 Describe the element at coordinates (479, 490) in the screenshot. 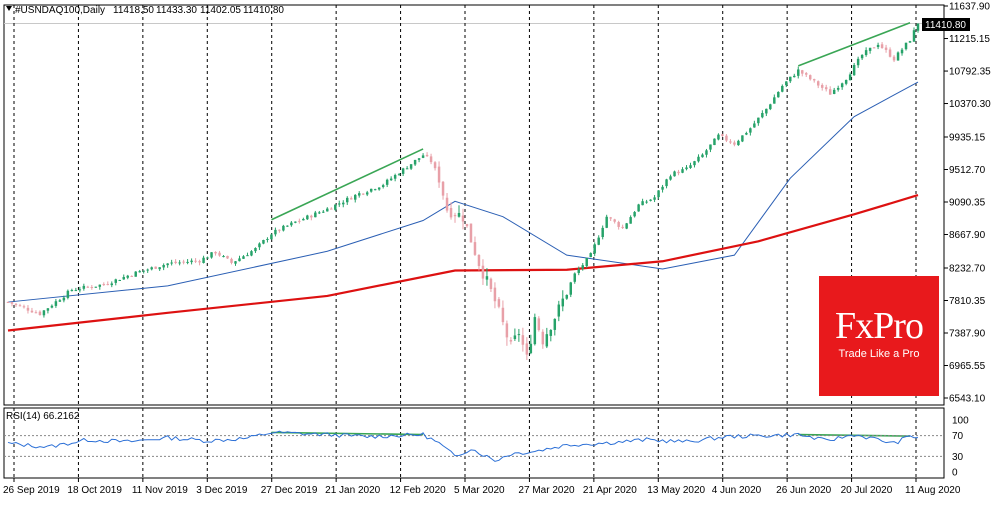

I see `x-tick-label: 5 Mar 2020` at that location.